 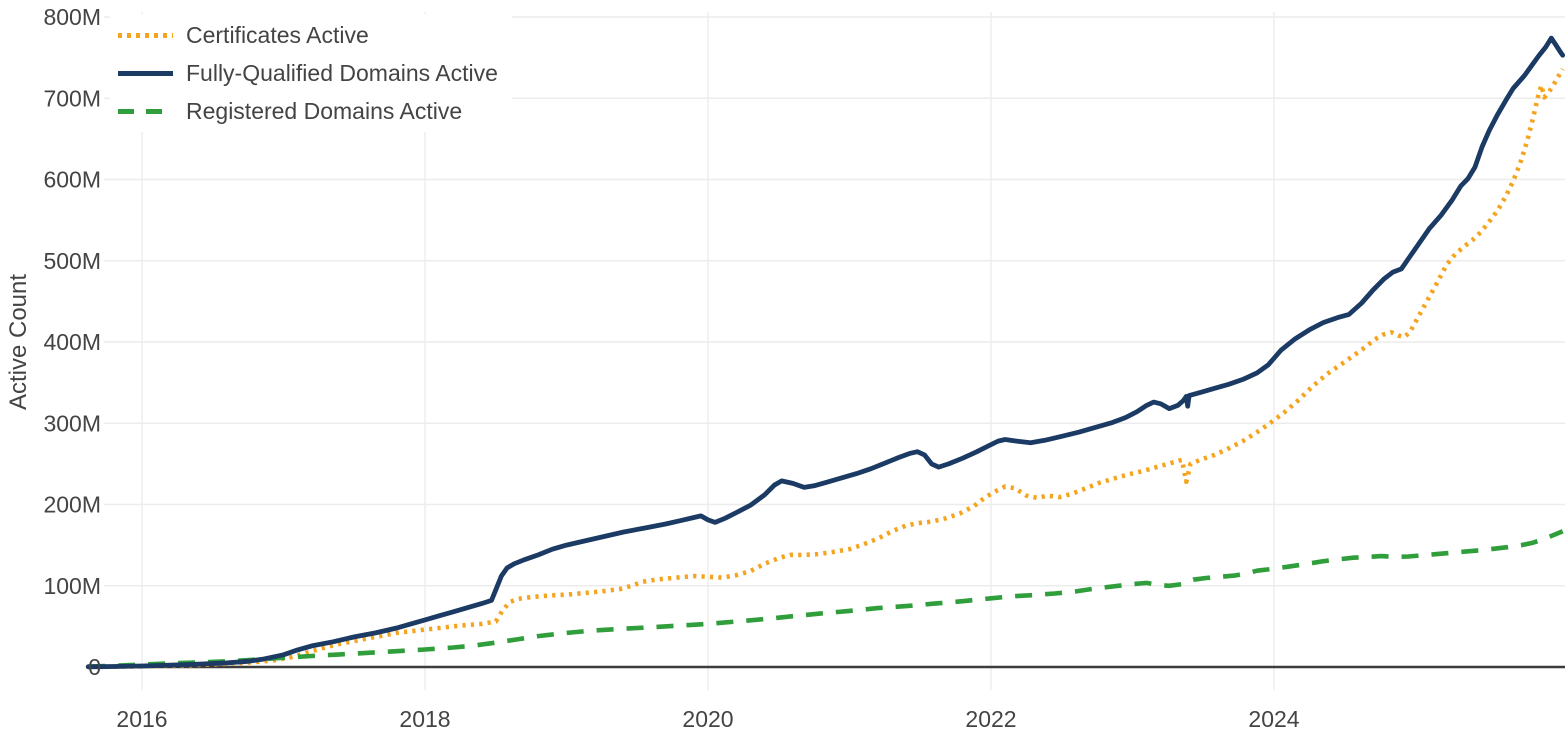 I want to click on fqdn-solid-line-swatch-icon, so click(x=145, y=73).